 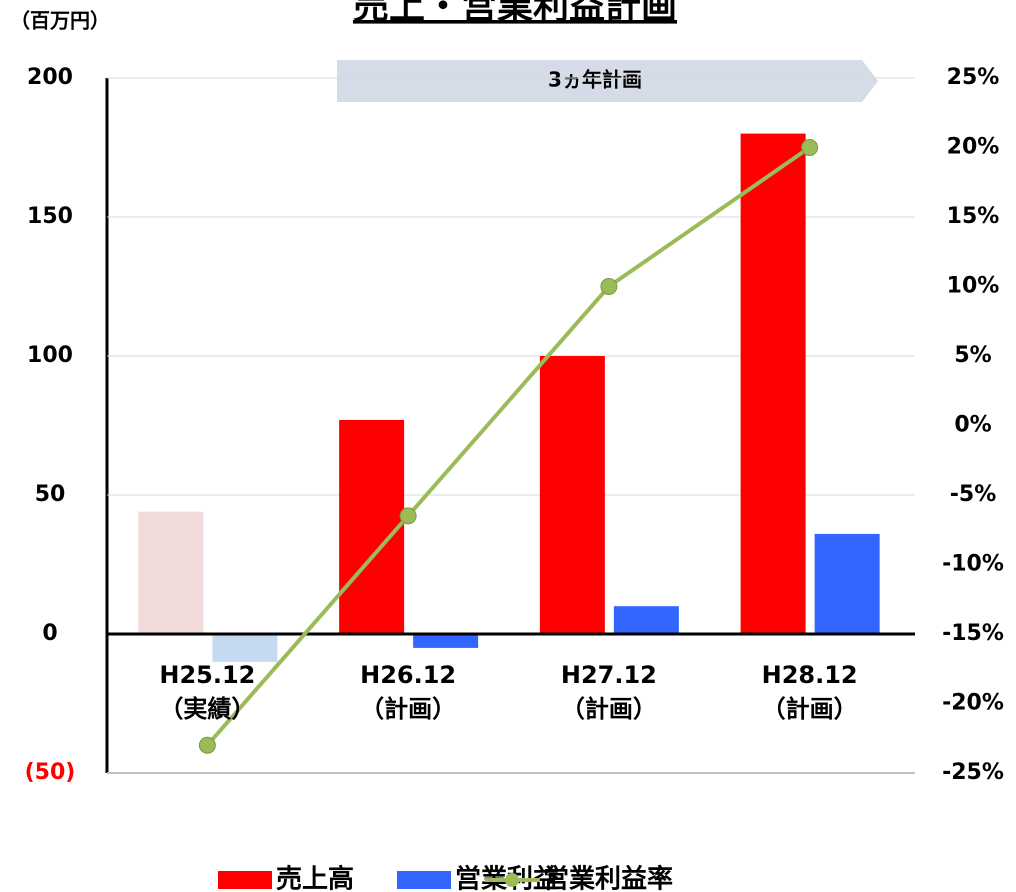 I want to click on y2-tick-label: 20%, so click(x=973, y=147).